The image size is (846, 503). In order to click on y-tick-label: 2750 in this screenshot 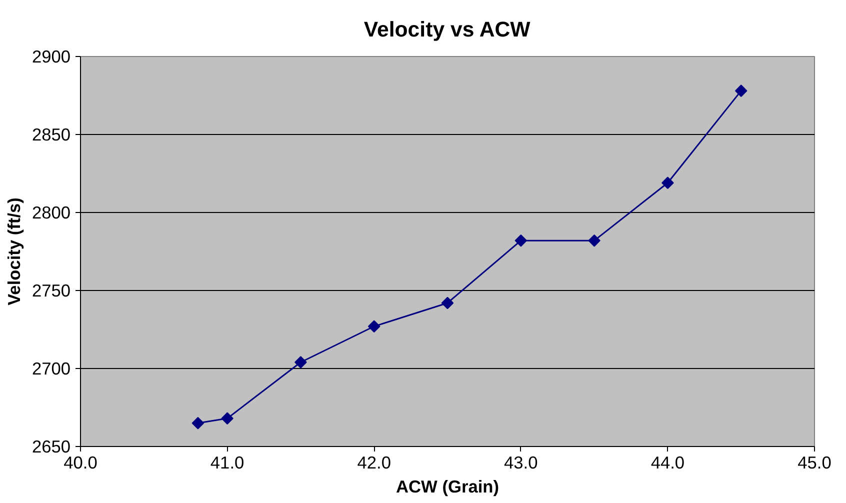, I will do `click(51, 290)`.